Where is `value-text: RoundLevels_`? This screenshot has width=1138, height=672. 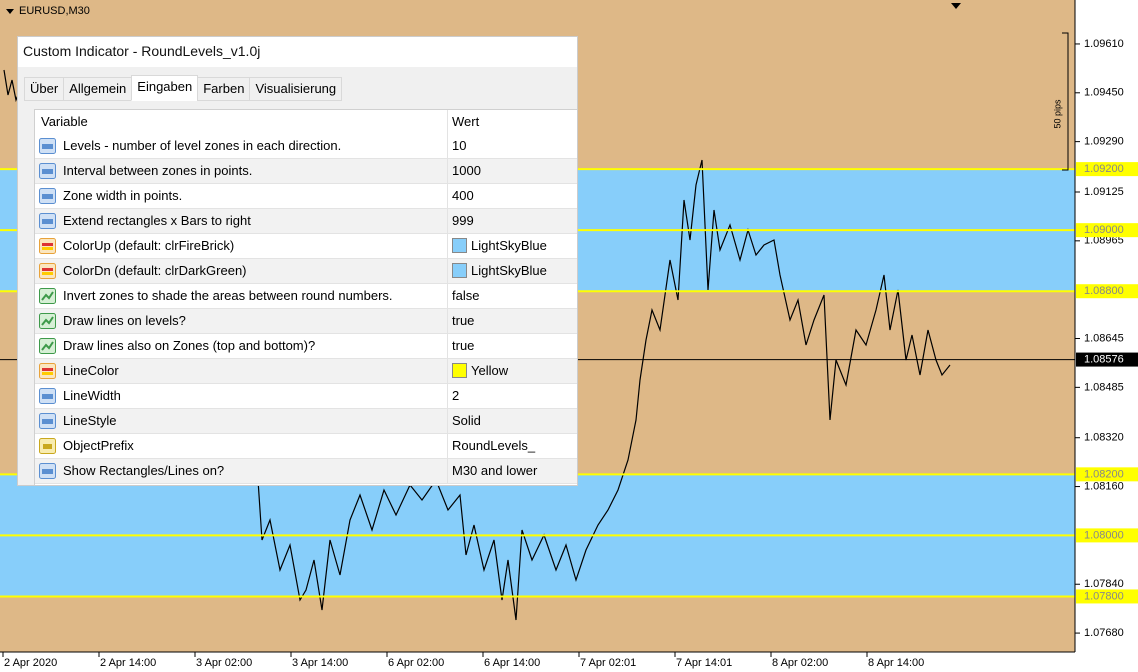
value-text: RoundLevels_ is located at coordinates (494, 445).